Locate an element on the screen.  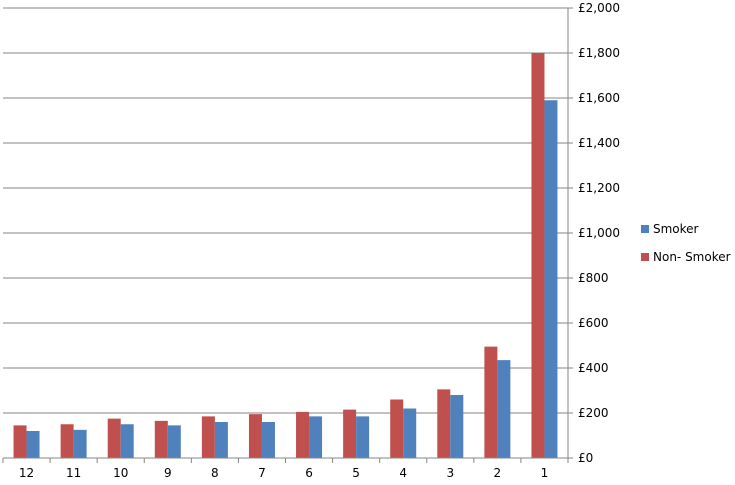
x-tick-label: 1 is located at coordinates (545, 473).